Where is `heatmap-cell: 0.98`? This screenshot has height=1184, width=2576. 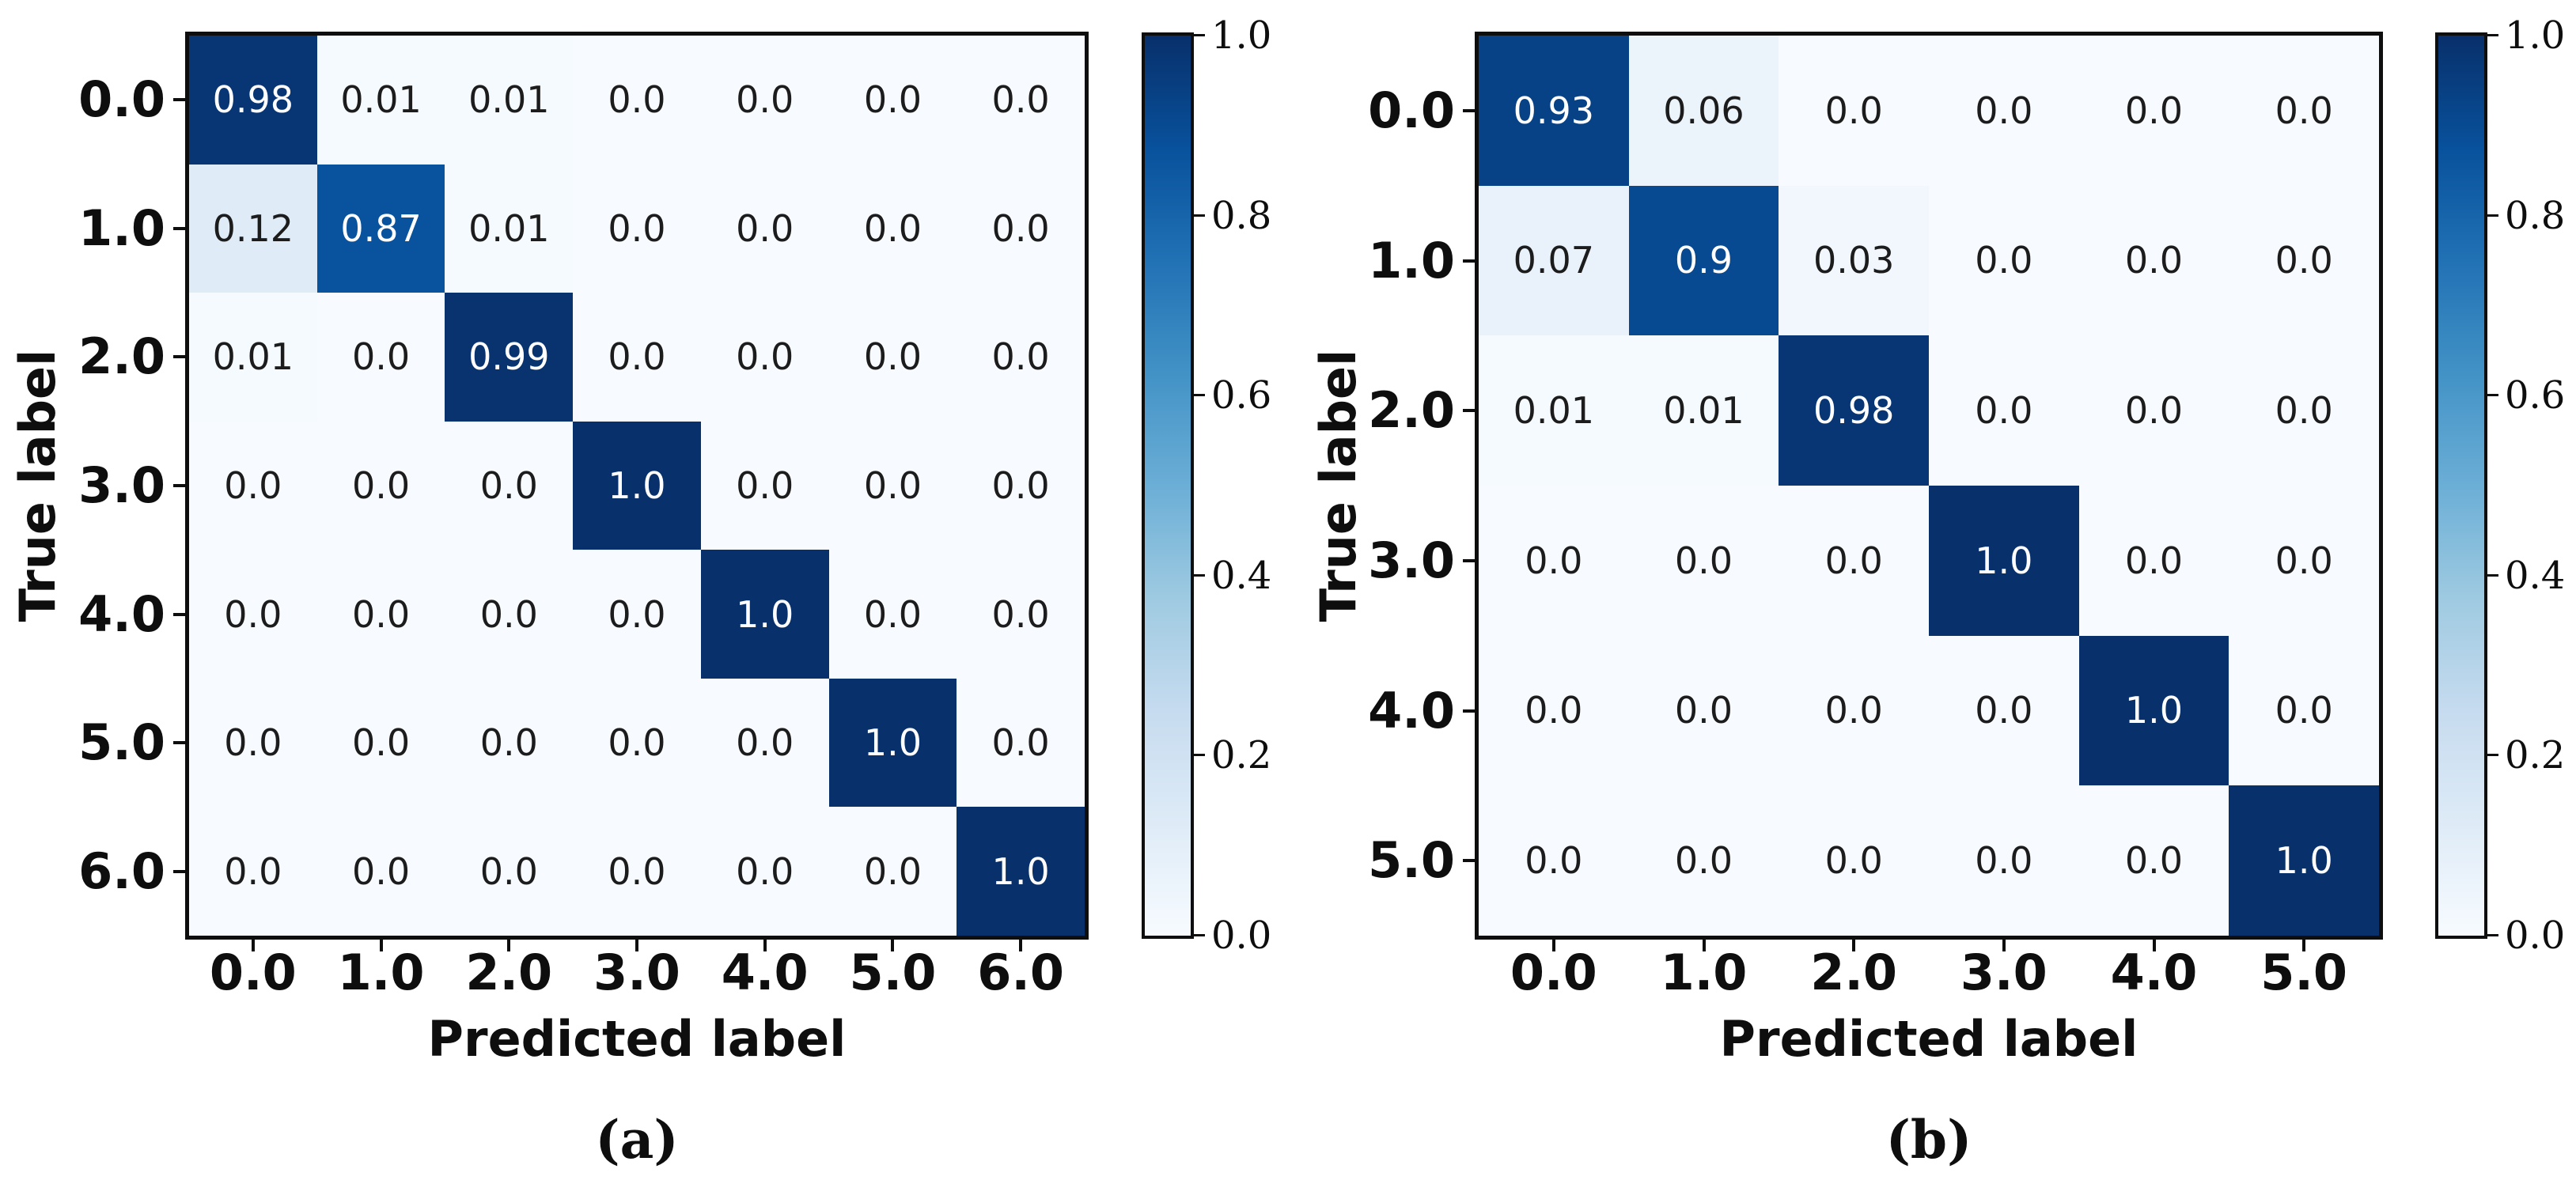 heatmap-cell: 0.98 is located at coordinates (1854, 410).